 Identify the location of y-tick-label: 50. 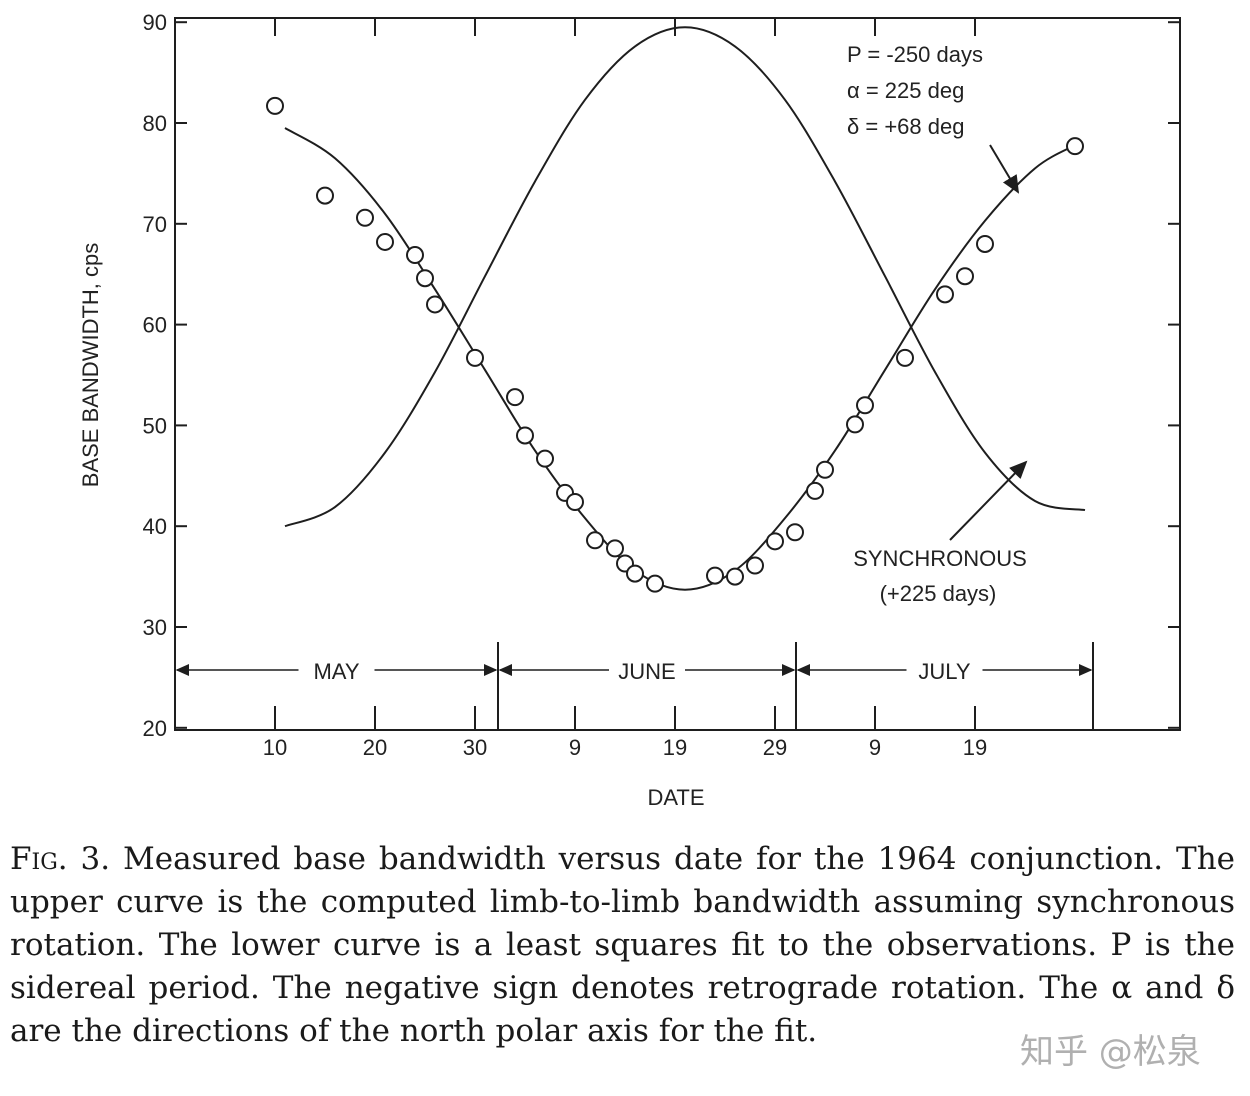
(155, 425).